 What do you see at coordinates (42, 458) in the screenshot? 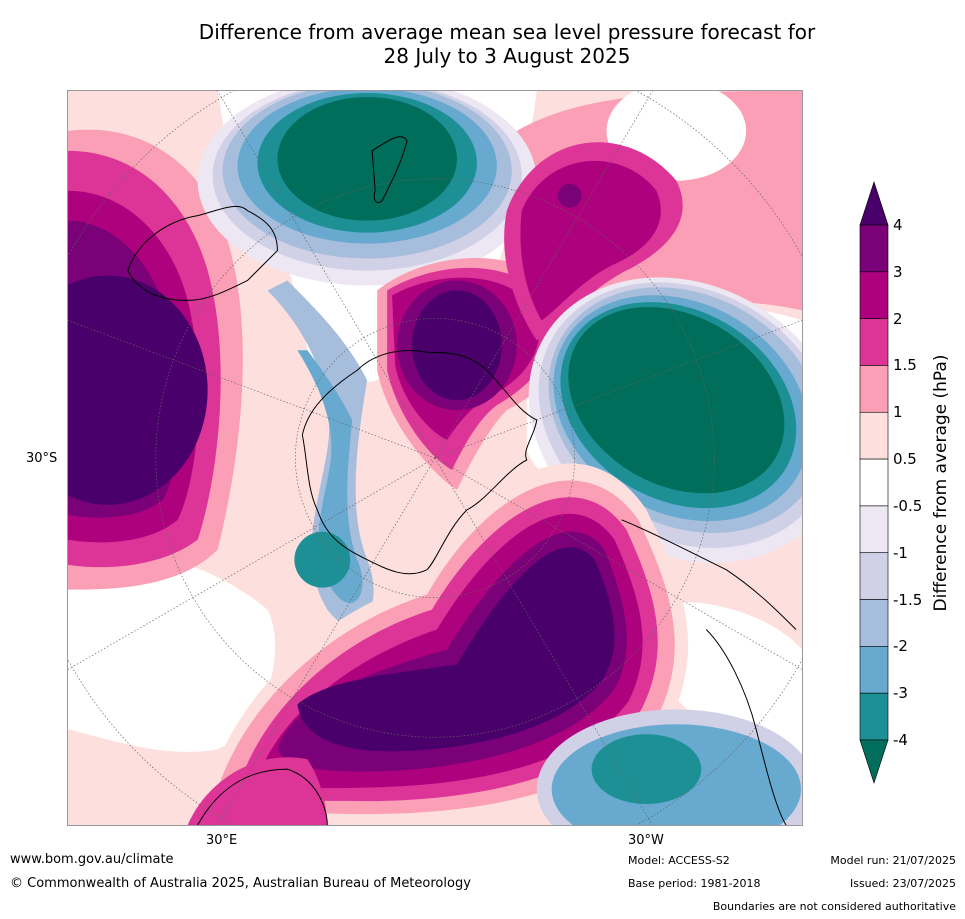
I see `lat-label-30s: 30°S` at bounding box center [42, 458].